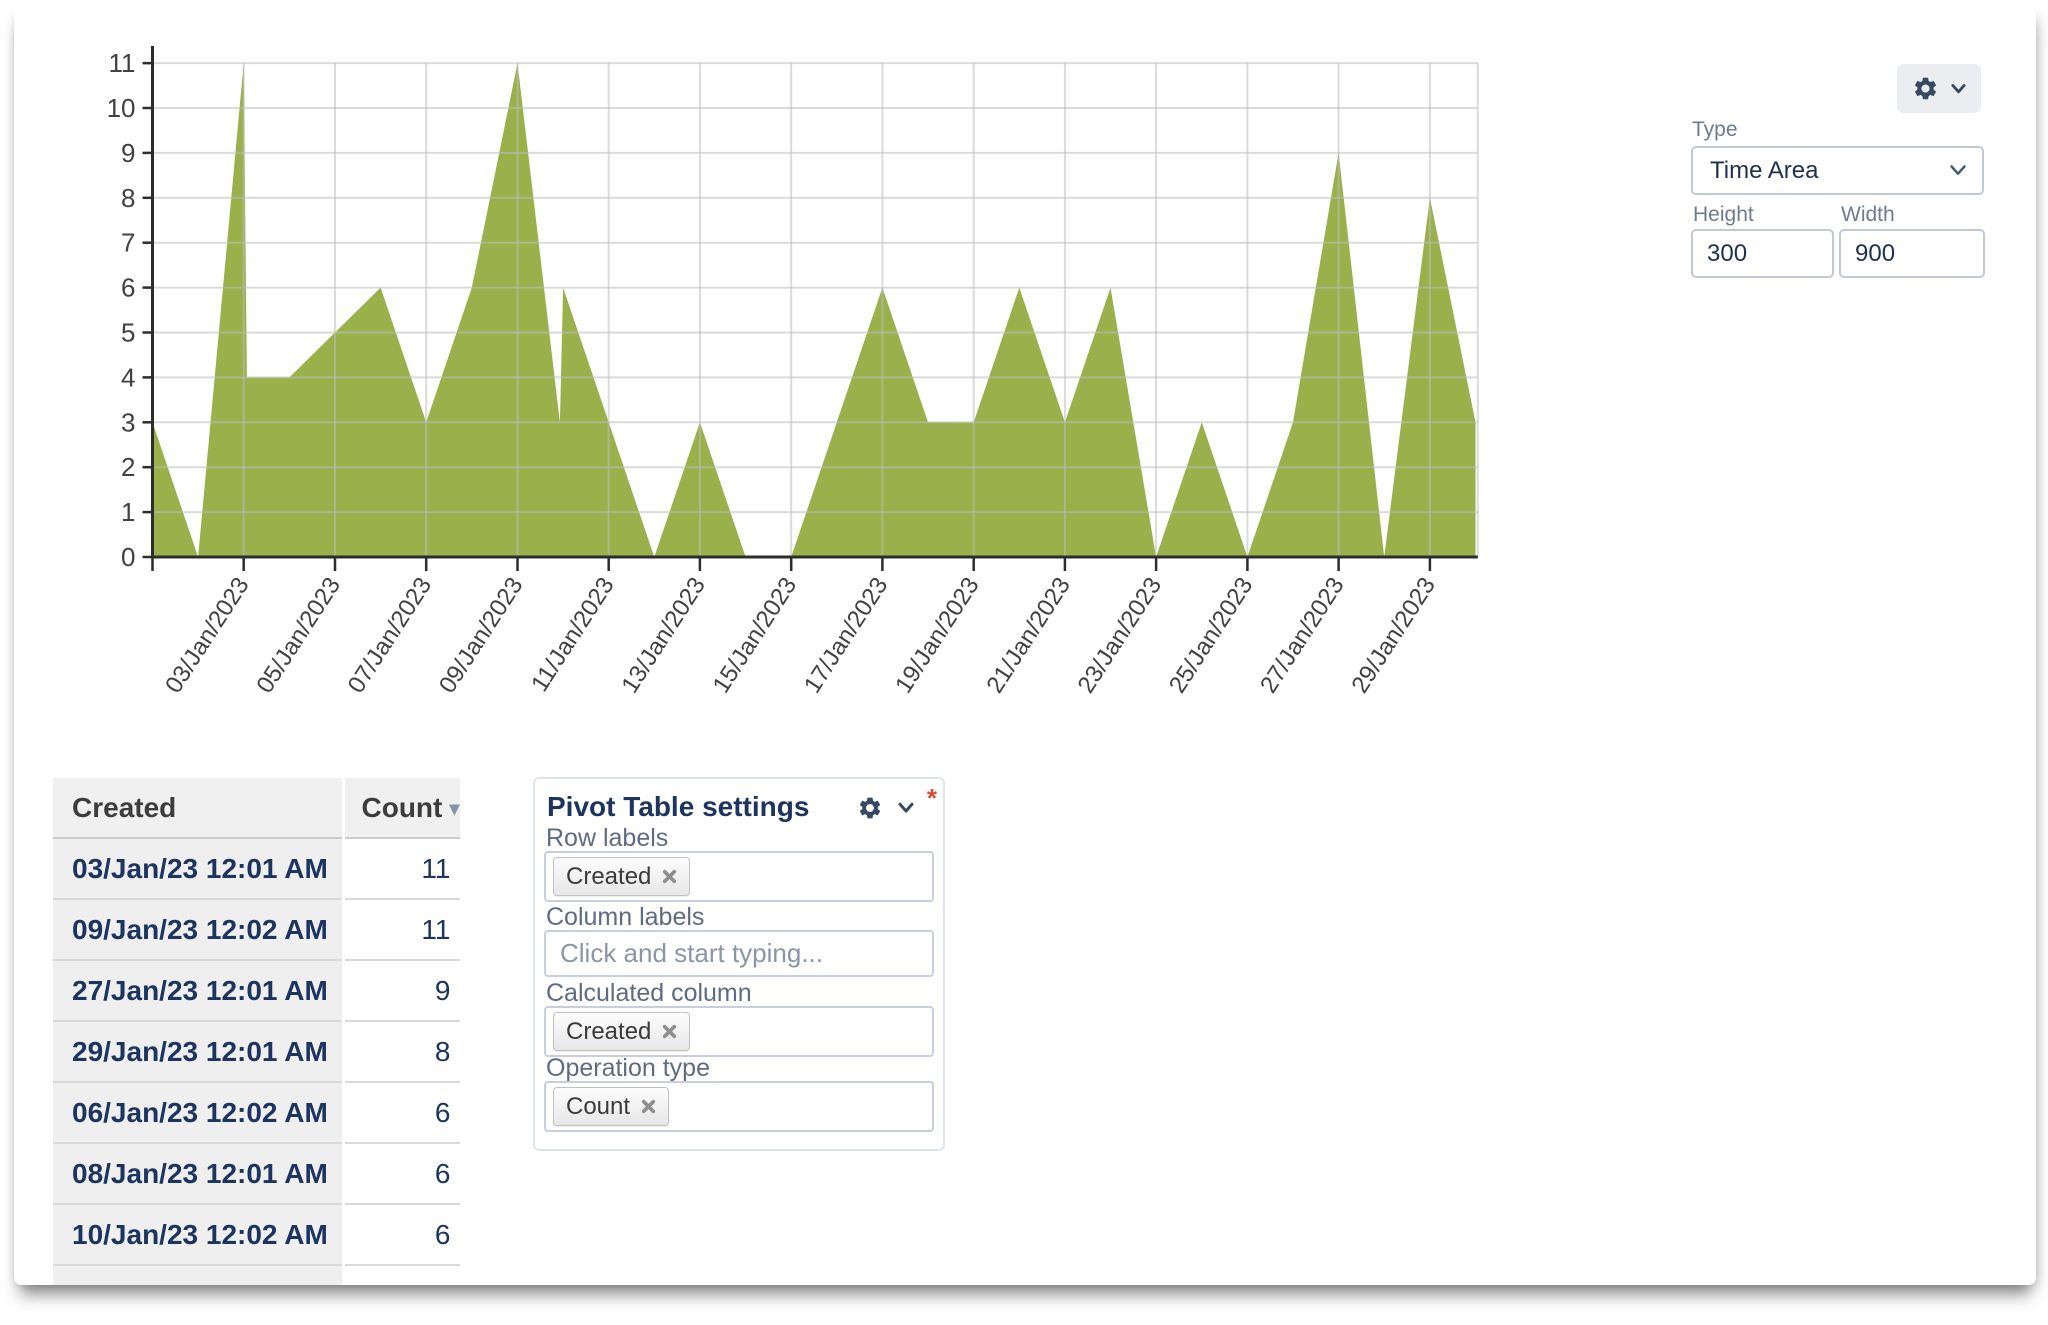  What do you see at coordinates (199, 1052) in the screenshot?
I see `created-cell: 29/Jan/23 12:01 AM` at bounding box center [199, 1052].